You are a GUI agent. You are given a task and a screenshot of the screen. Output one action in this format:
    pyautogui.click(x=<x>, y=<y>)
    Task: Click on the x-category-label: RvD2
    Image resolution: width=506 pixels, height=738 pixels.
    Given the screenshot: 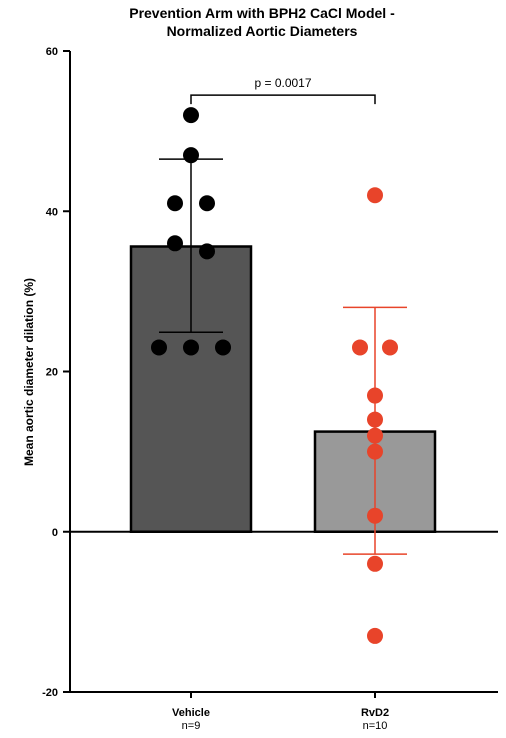 What is the action you would take?
    pyautogui.click(x=375, y=713)
    